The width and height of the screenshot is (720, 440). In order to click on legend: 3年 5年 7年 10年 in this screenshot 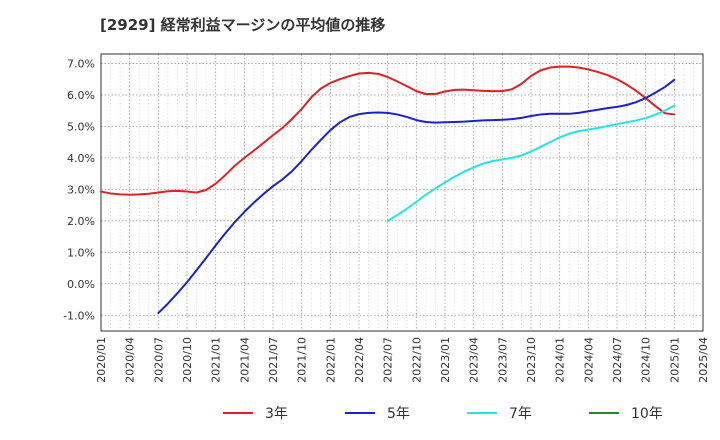, I will do `click(443, 414)`.